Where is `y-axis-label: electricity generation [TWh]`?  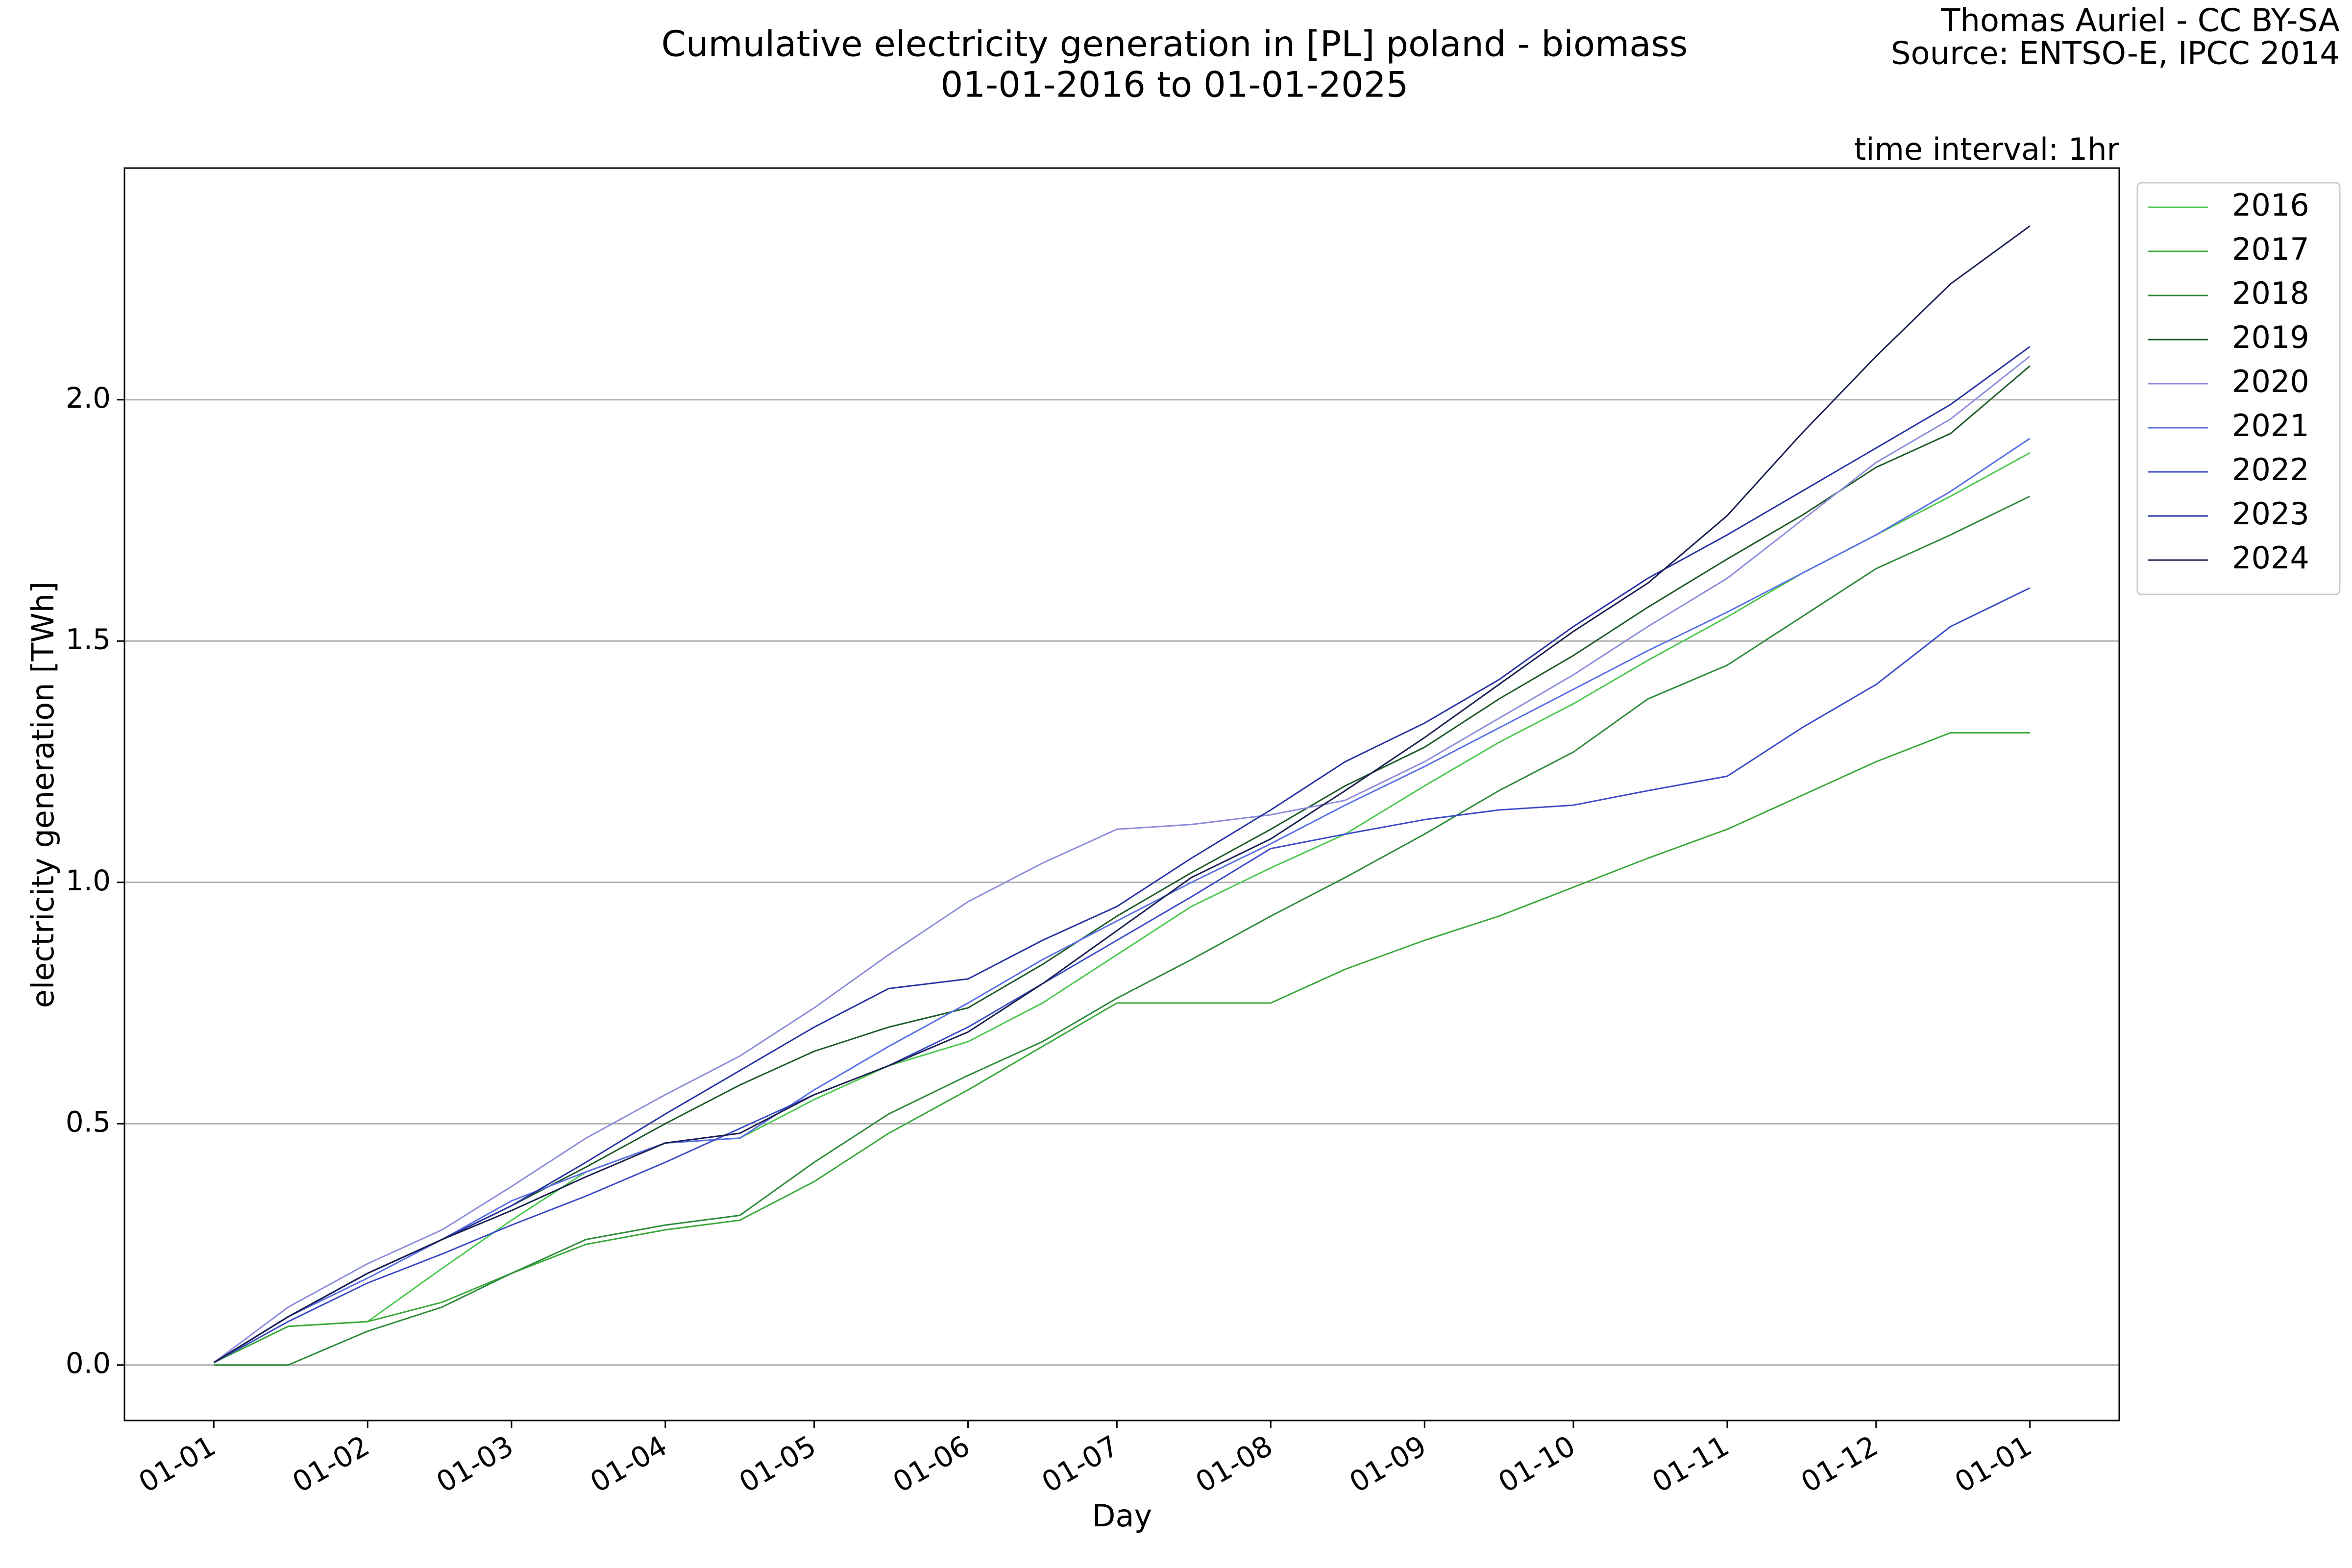
y-axis-label: electricity generation [TWh] is located at coordinates (43, 795).